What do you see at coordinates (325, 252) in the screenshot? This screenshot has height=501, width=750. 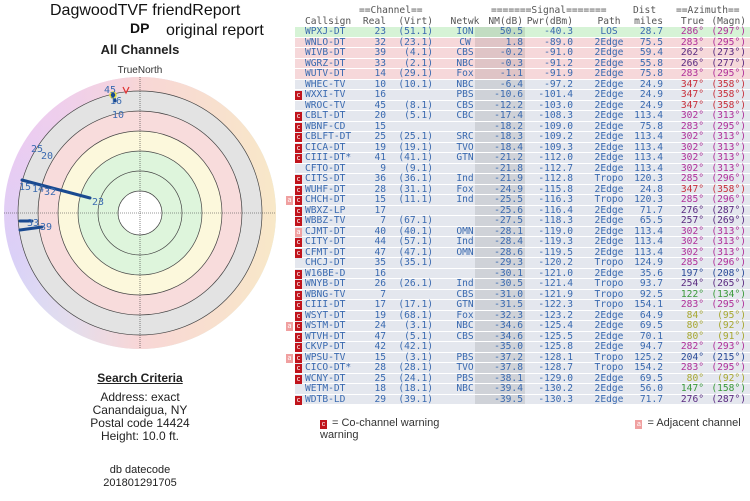 I see `callsign: CFMT-DT` at bounding box center [325, 252].